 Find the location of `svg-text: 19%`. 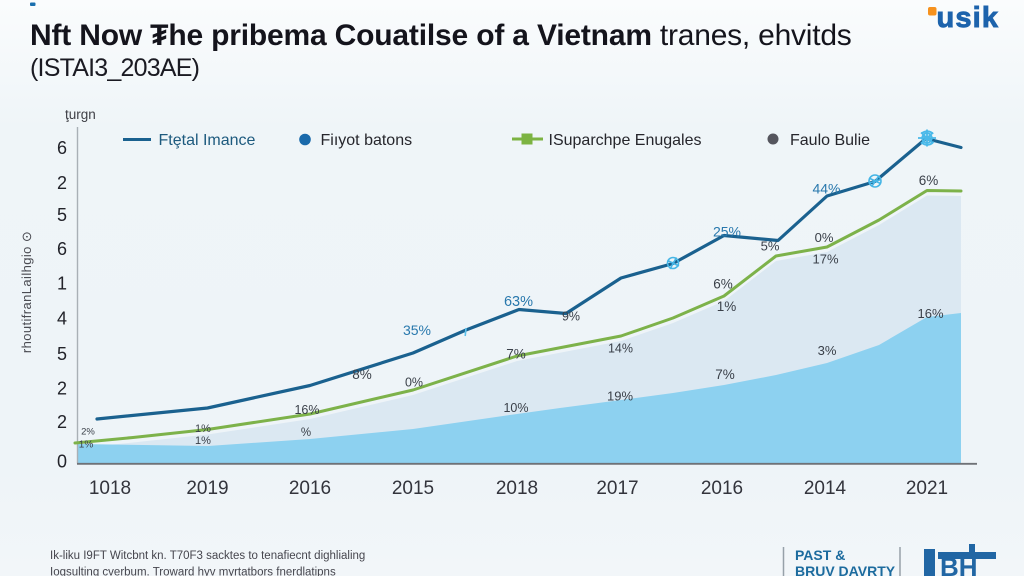

svg-text: 19% is located at coordinates (620, 396).